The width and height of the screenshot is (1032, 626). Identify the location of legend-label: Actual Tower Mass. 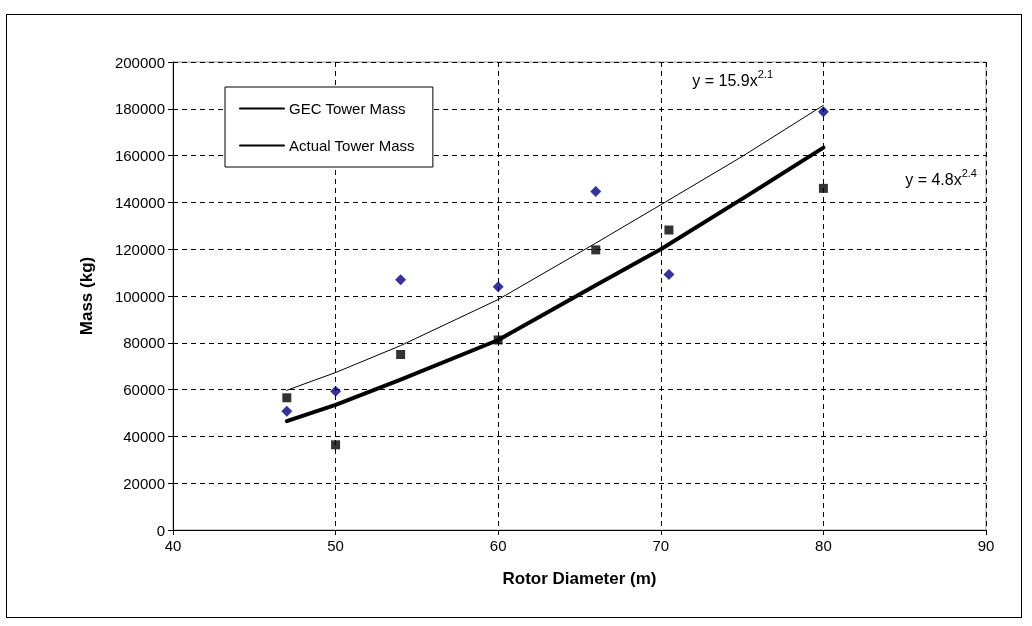
(352, 145).